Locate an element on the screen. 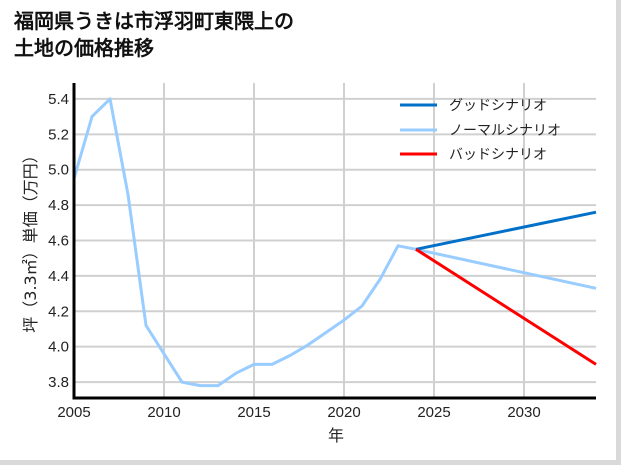 The image size is (621, 465). x-tick-label: 2030 is located at coordinates (523, 412).